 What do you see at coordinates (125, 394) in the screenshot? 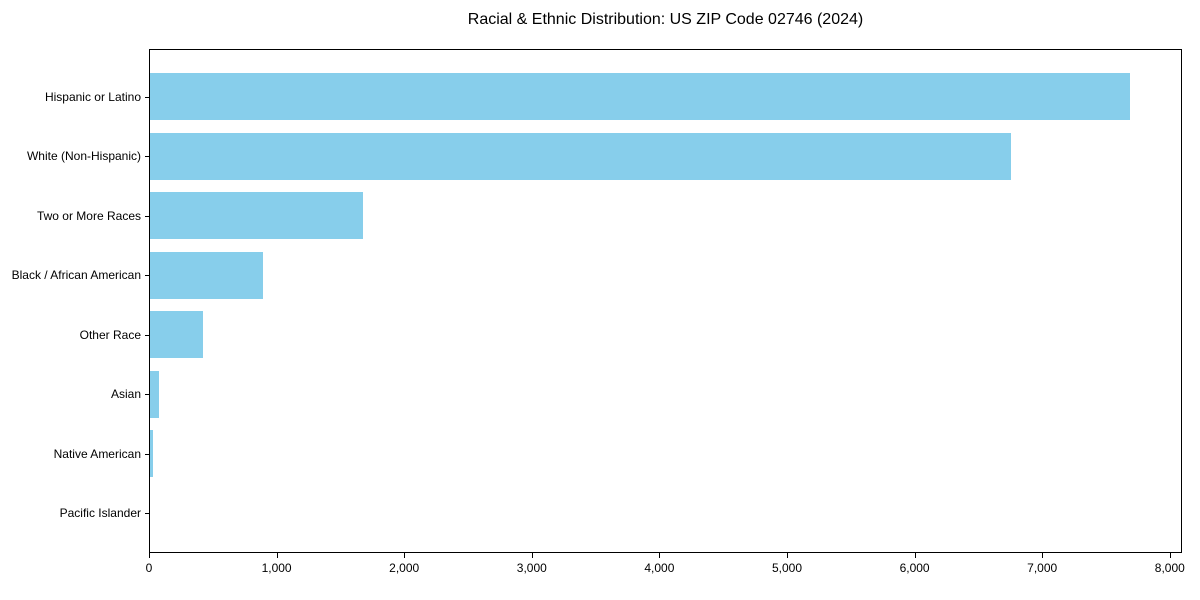
I see `y-tick-label: Asian` at bounding box center [125, 394].